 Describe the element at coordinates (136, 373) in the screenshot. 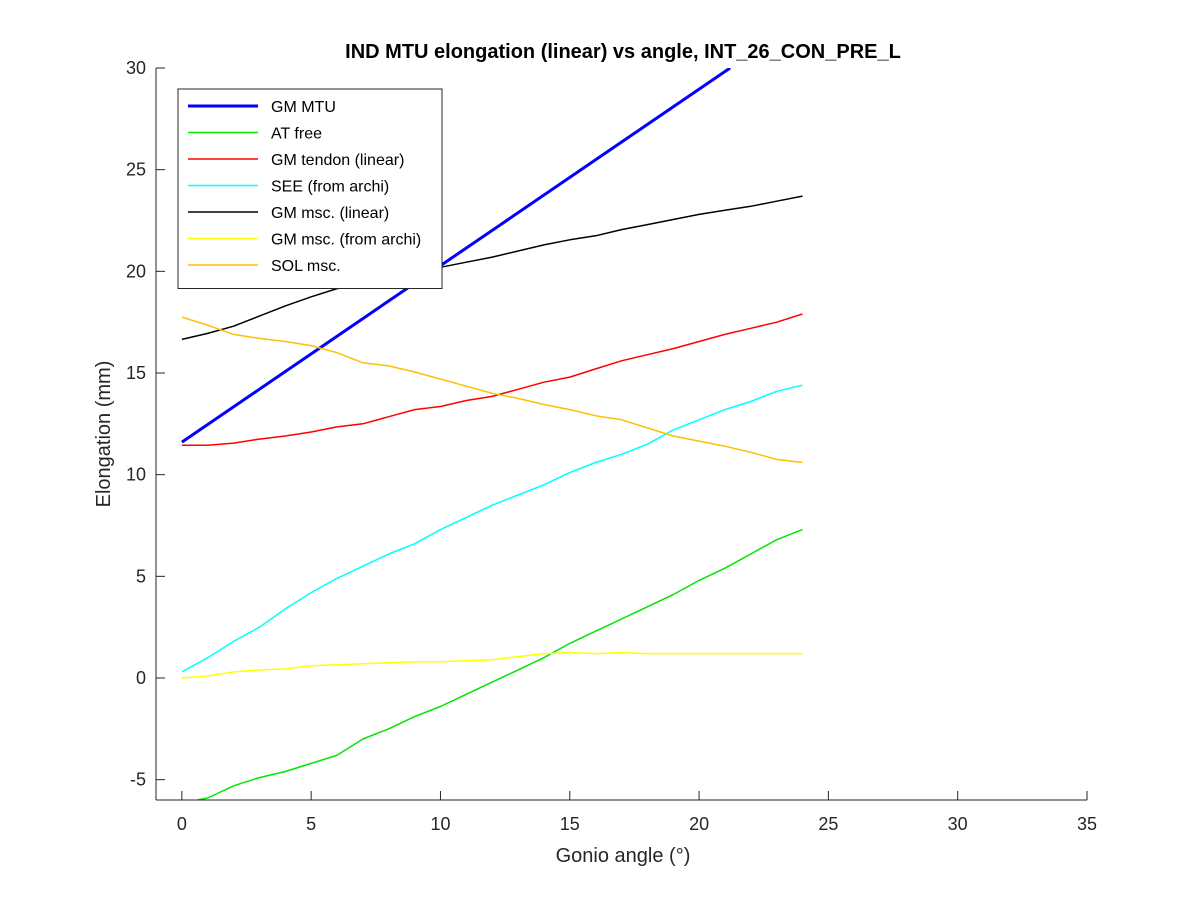

I see `y-tick-label: 15` at that location.